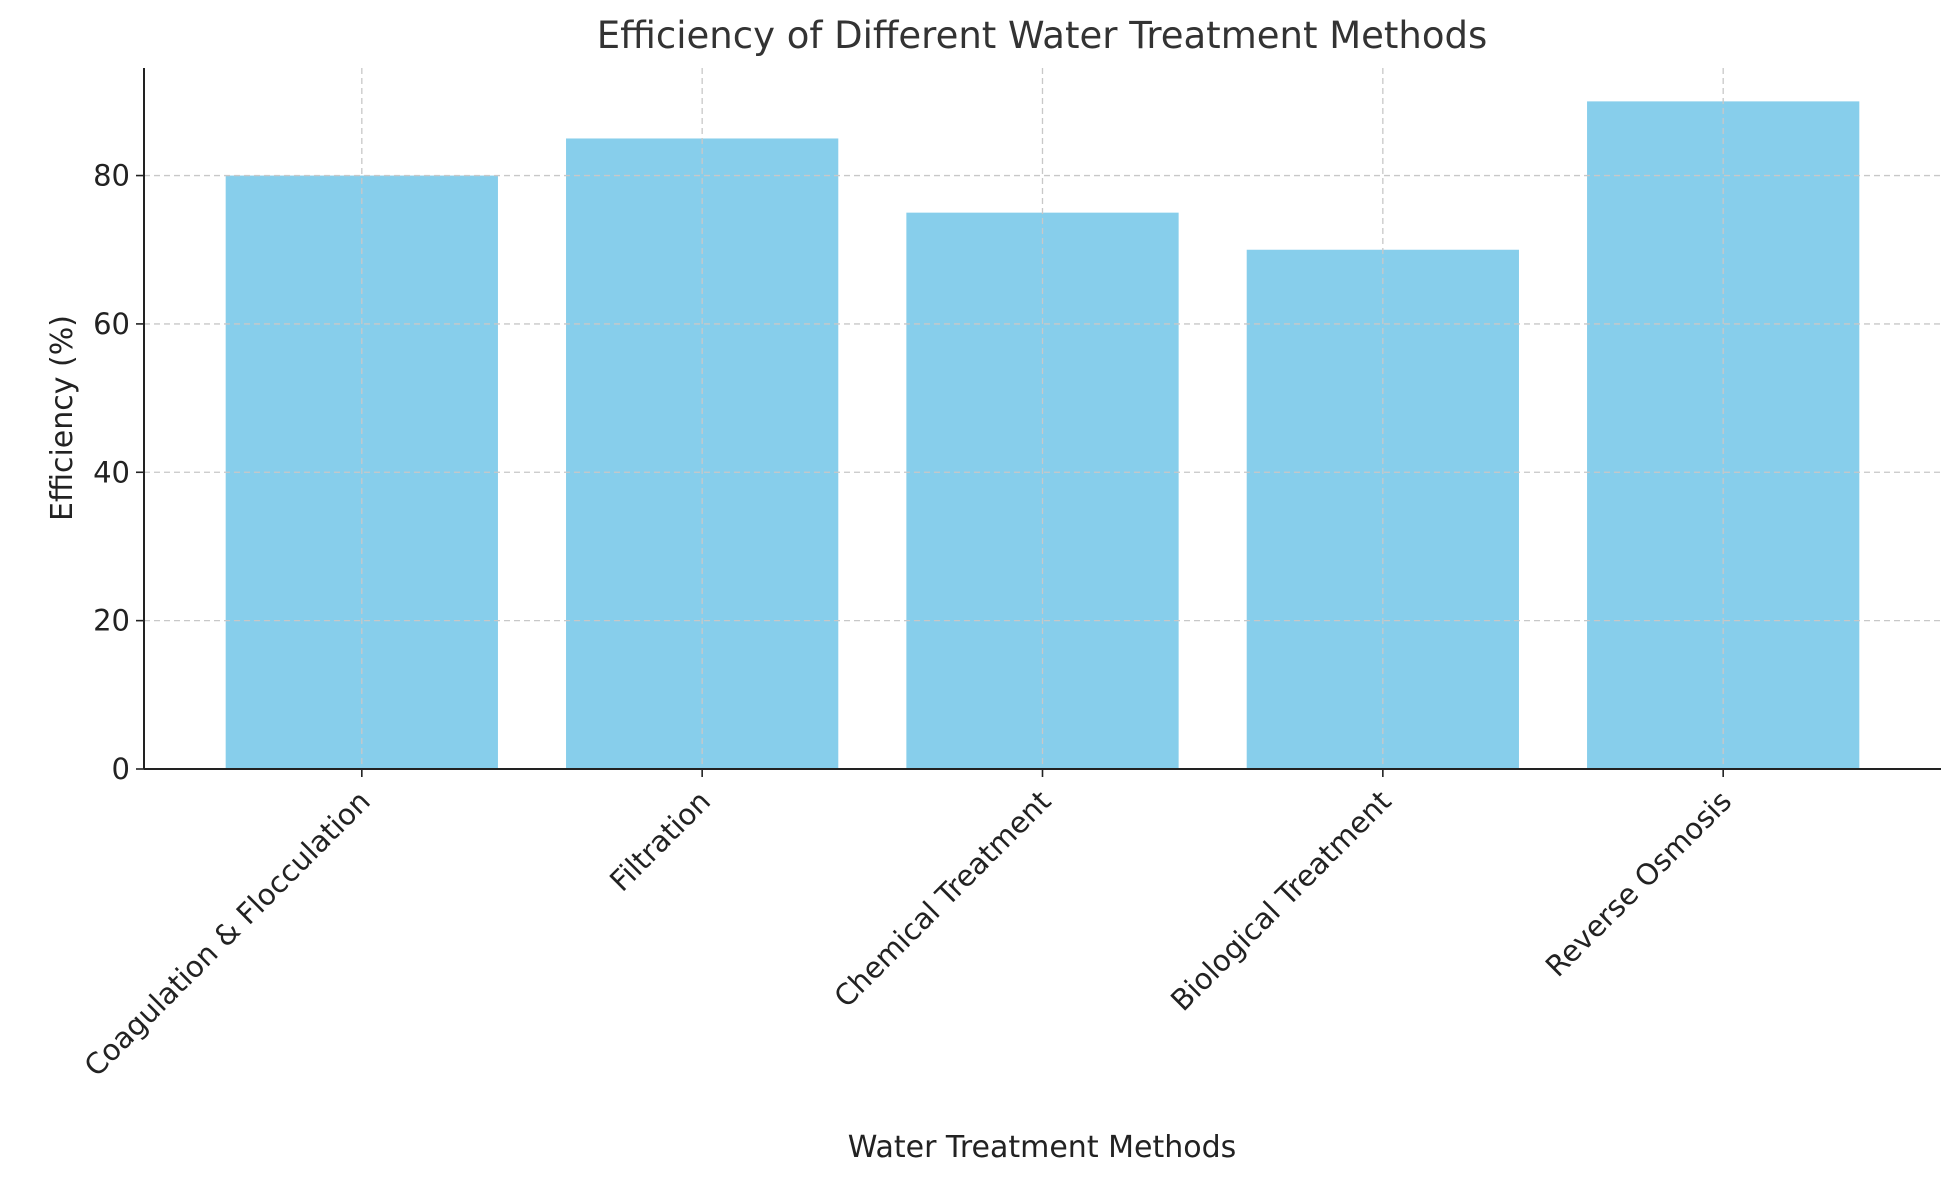 This screenshot has width=1951, height=1180. What do you see at coordinates (660, 841) in the screenshot?
I see `x-tick-label: Filtration` at bounding box center [660, 841].